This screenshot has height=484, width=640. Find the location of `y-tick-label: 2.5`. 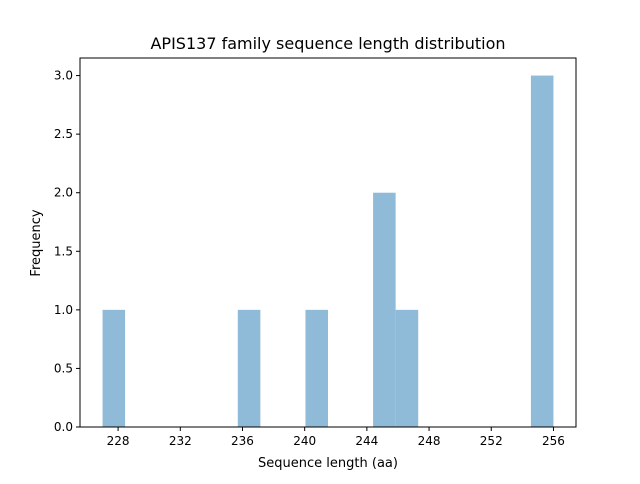

y-tick-label: 2.5 is located at coordinates (63, 134).